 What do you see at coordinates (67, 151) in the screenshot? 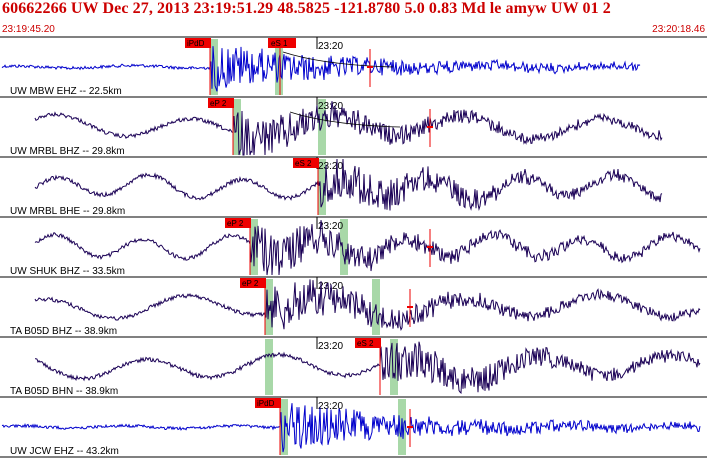
I see `trace-label: UW MRBL BHZ -- 29.8km` at bounding box center [67, 151].